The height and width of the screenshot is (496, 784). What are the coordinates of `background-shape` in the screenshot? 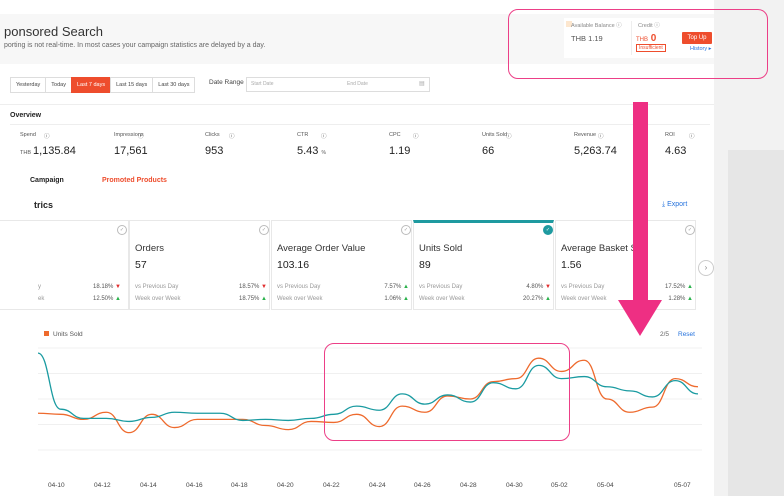 It's located at (756, 323).